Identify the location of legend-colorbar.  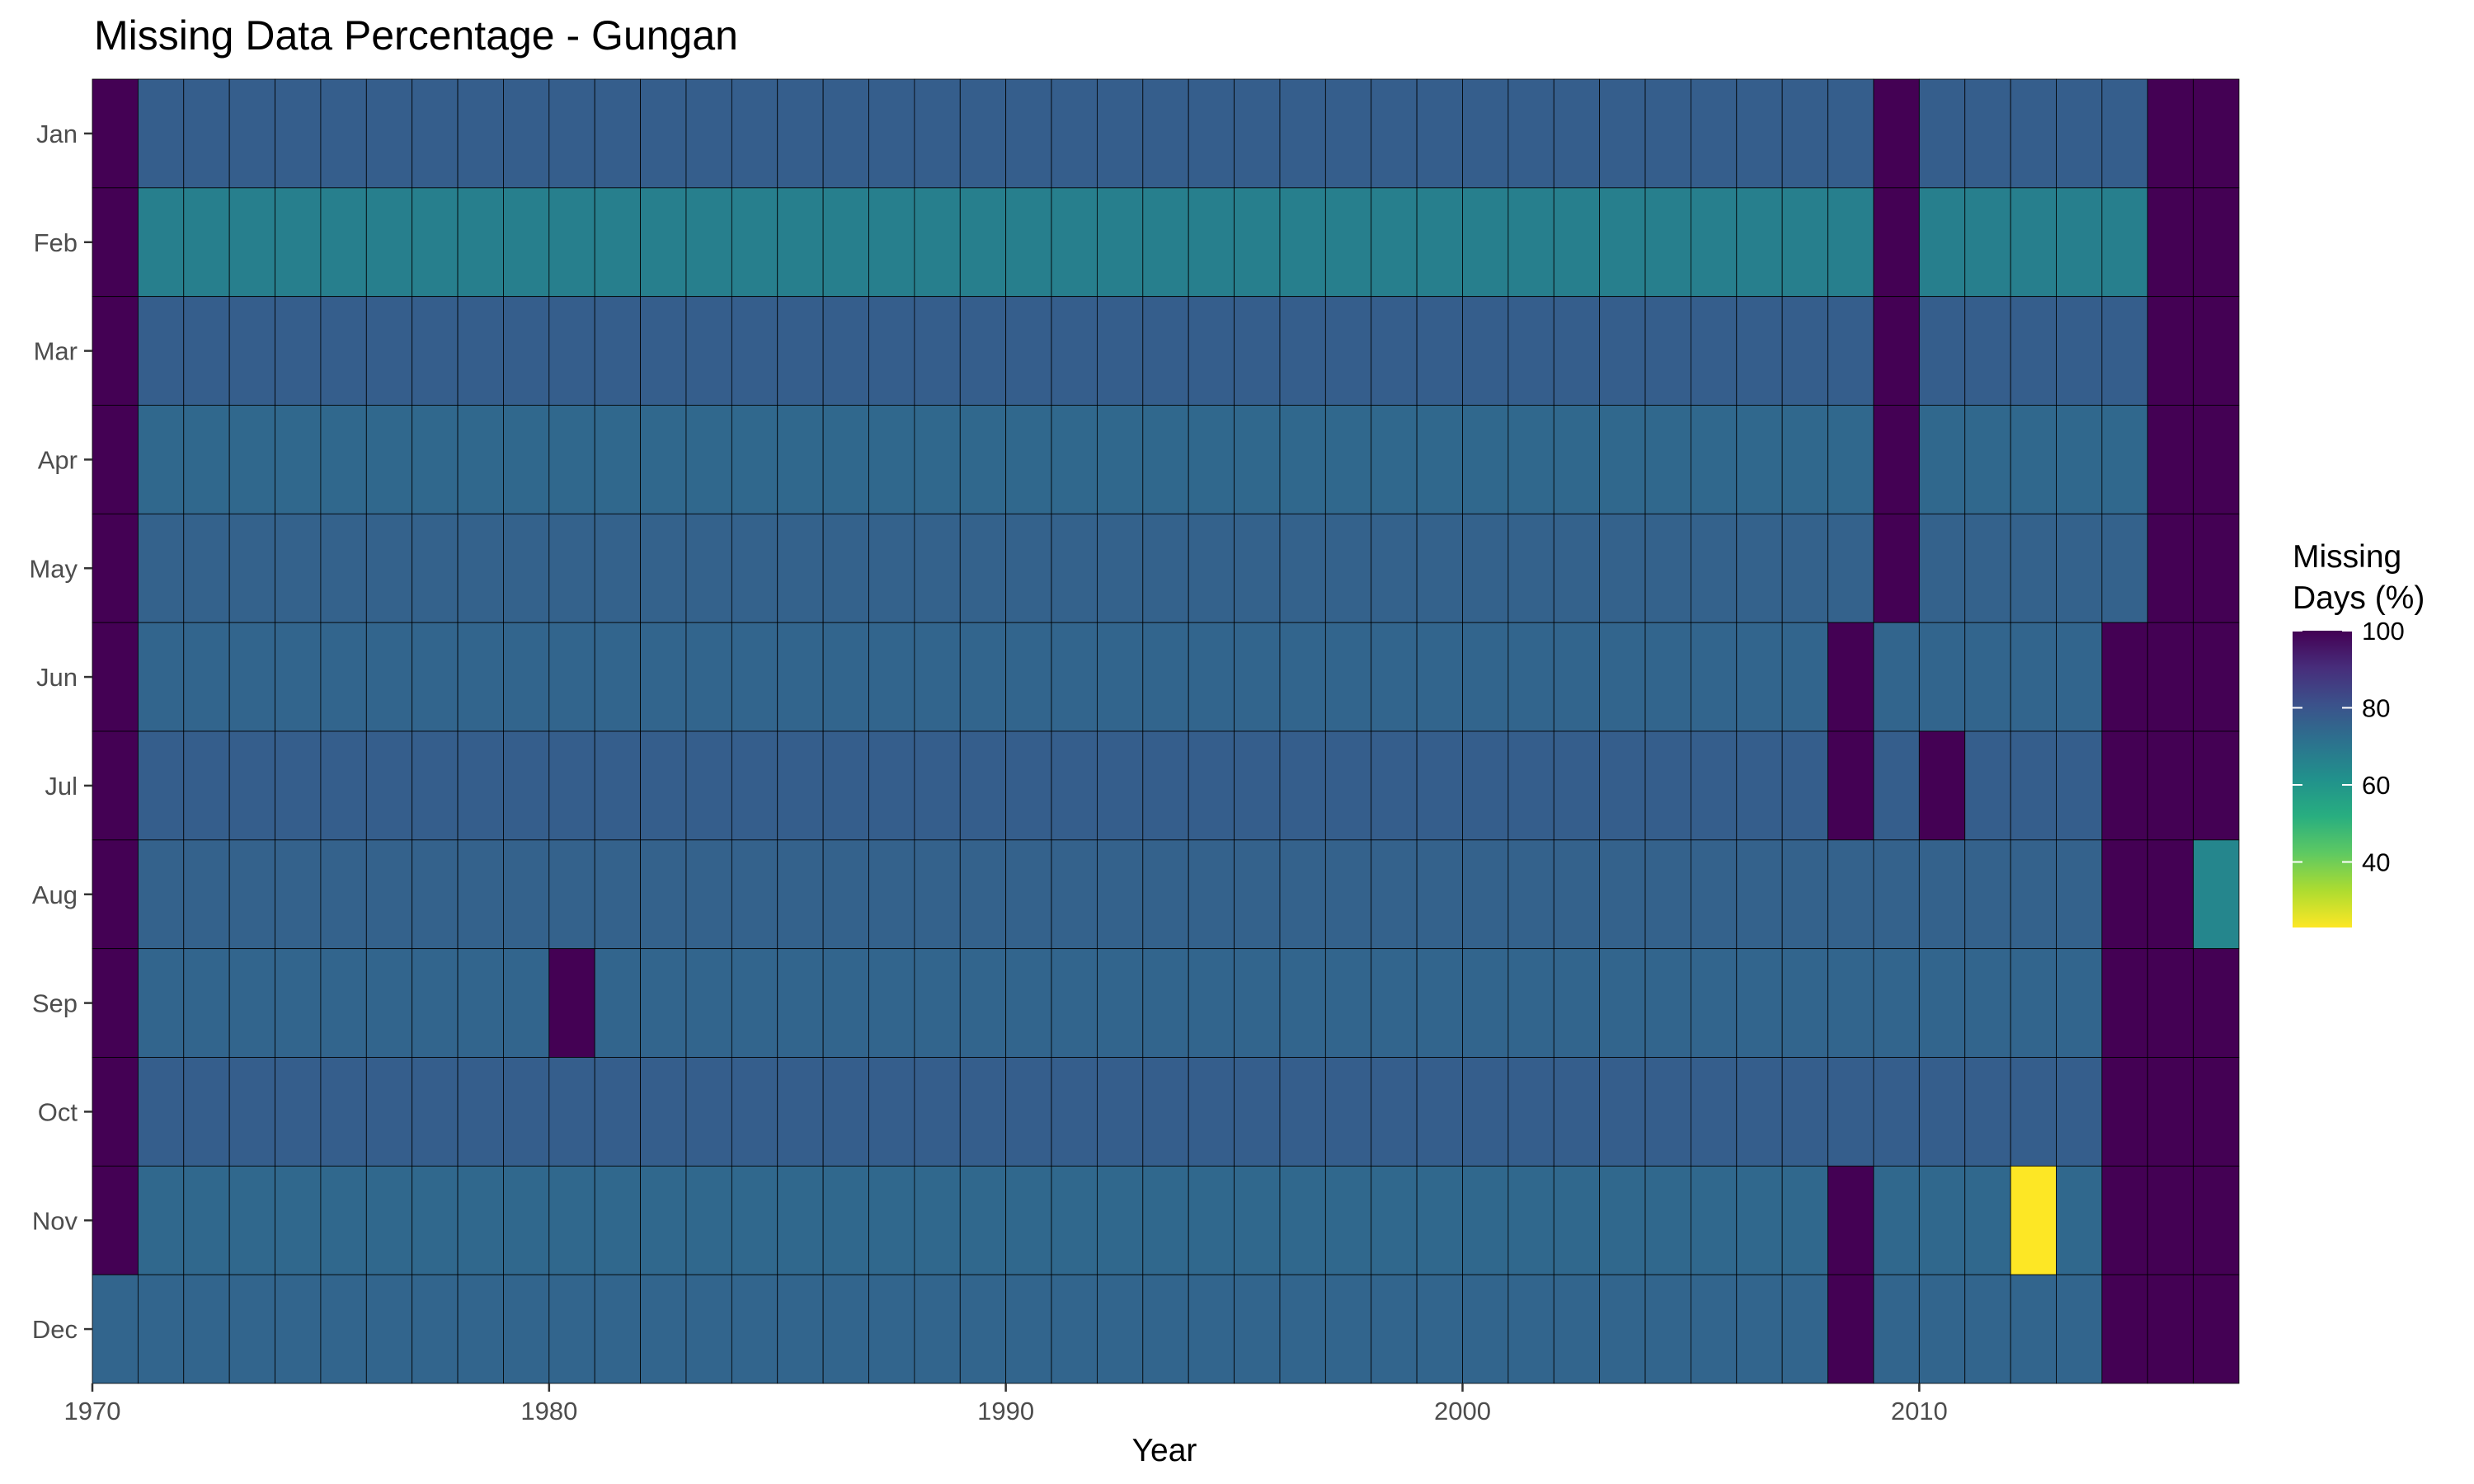
(2322, 779).